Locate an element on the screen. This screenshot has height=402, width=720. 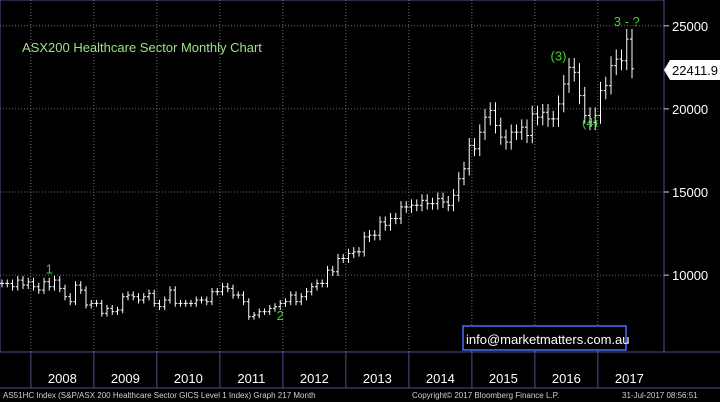
y-tick-label: 25000 is located at coordinates (690, 26).